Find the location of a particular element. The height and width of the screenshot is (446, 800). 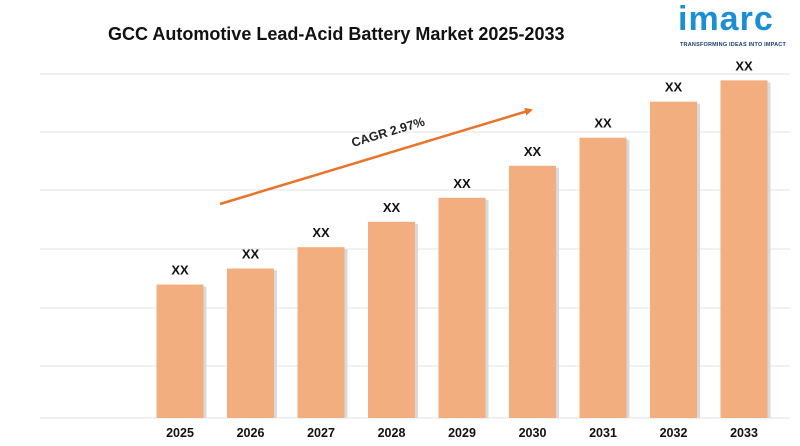

x-tick-2026: 2026 is located at coordinates (251, 433).